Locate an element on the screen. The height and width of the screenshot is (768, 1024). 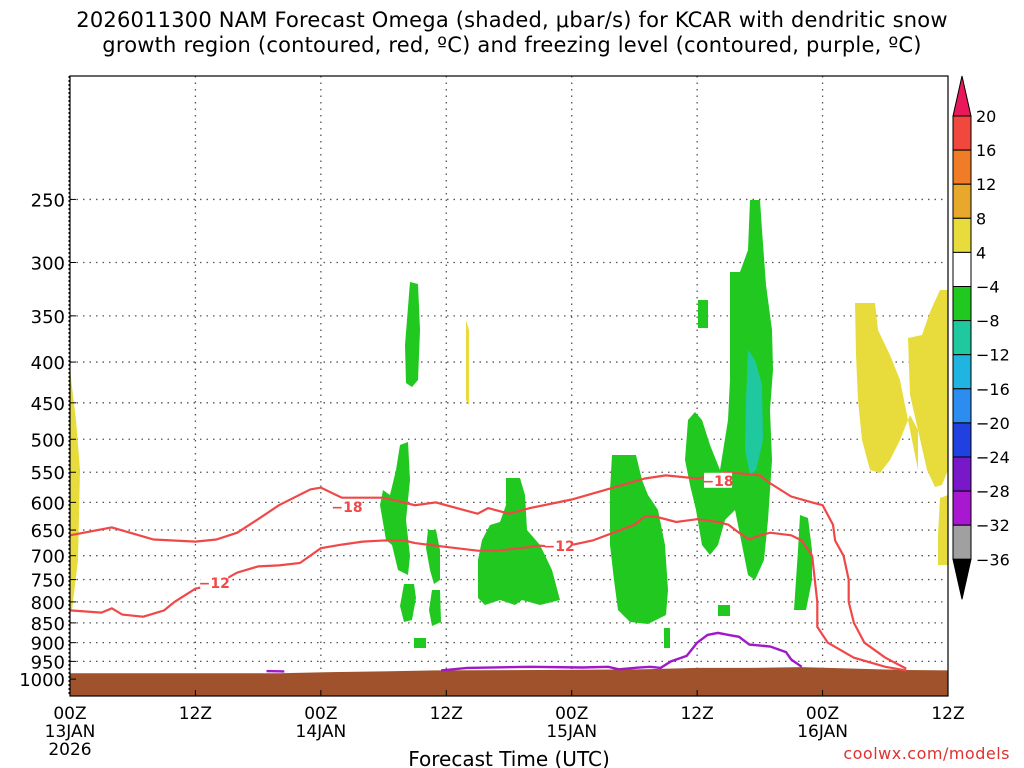
omega-patch-cyan is located at coordinates (754, 412).